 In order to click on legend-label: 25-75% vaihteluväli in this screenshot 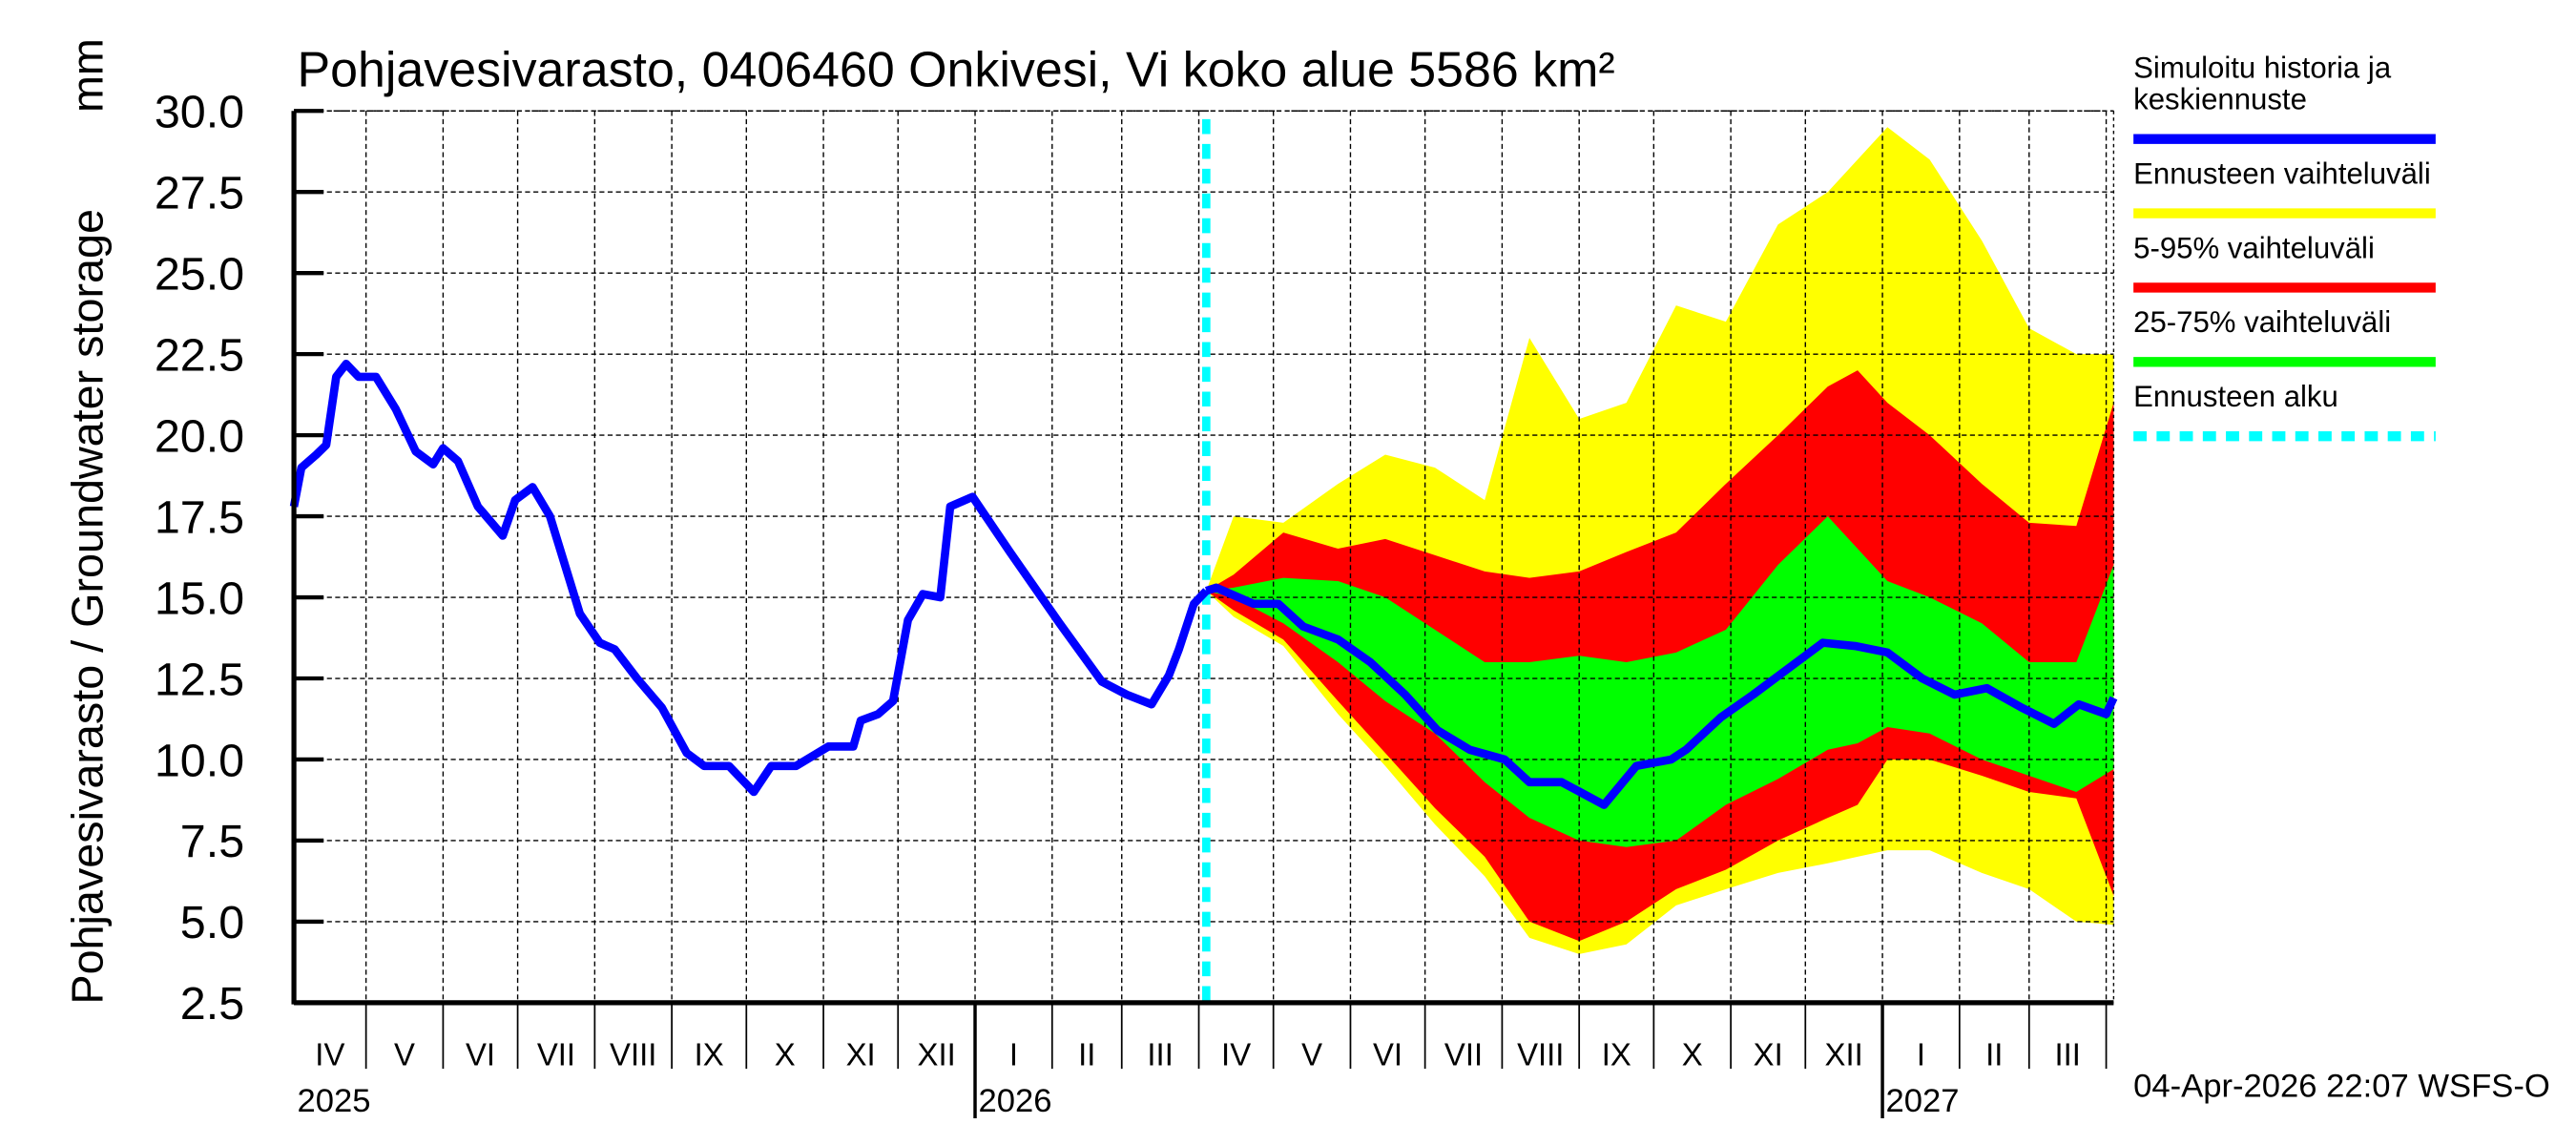, I will do `click(2262, 322)`.